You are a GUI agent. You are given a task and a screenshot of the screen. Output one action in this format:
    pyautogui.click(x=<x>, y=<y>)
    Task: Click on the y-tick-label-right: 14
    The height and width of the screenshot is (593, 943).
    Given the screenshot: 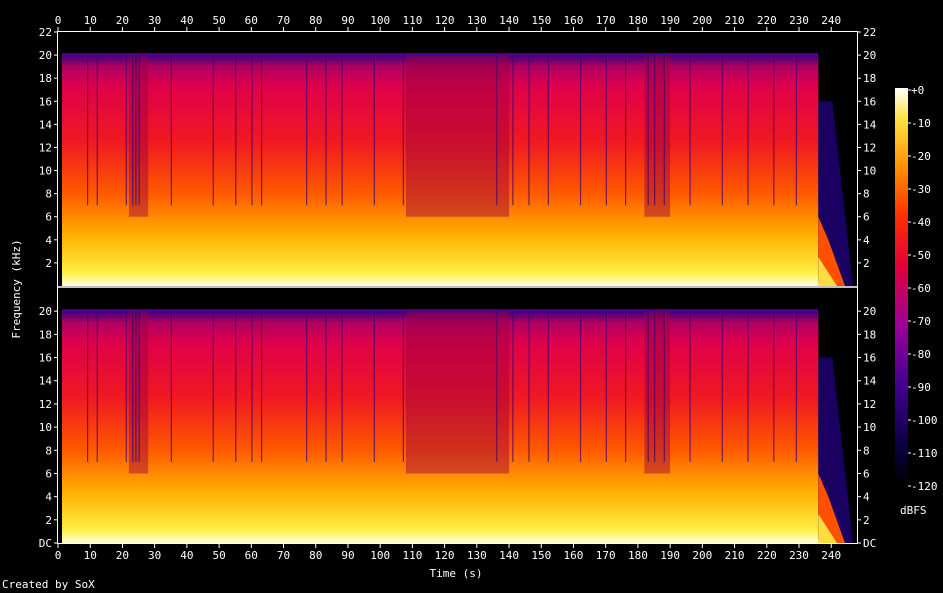 What is the action you would take?
    pyautogui.click(x=870, y=381)
    